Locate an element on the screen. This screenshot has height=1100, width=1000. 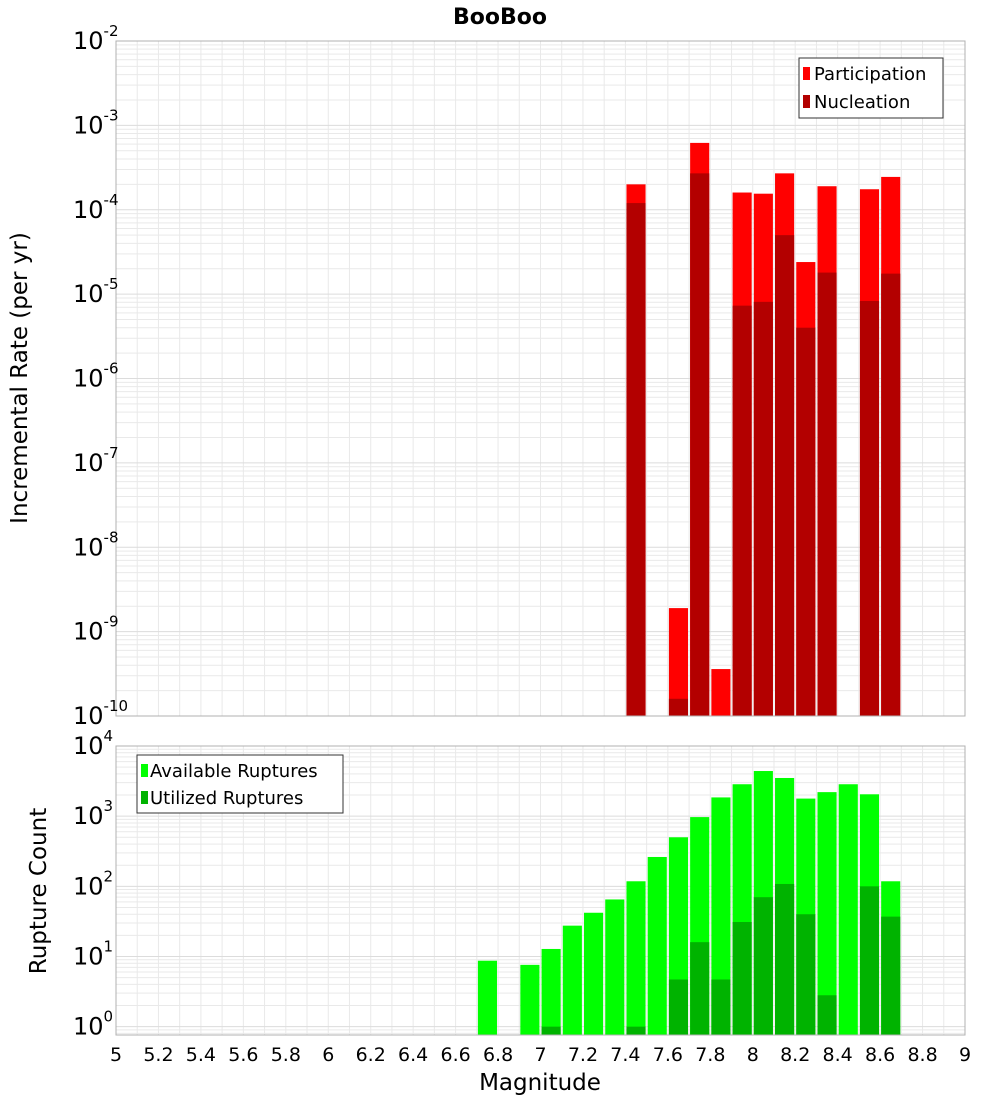
legend-swatch-participation is located at coordinates (806, 73).